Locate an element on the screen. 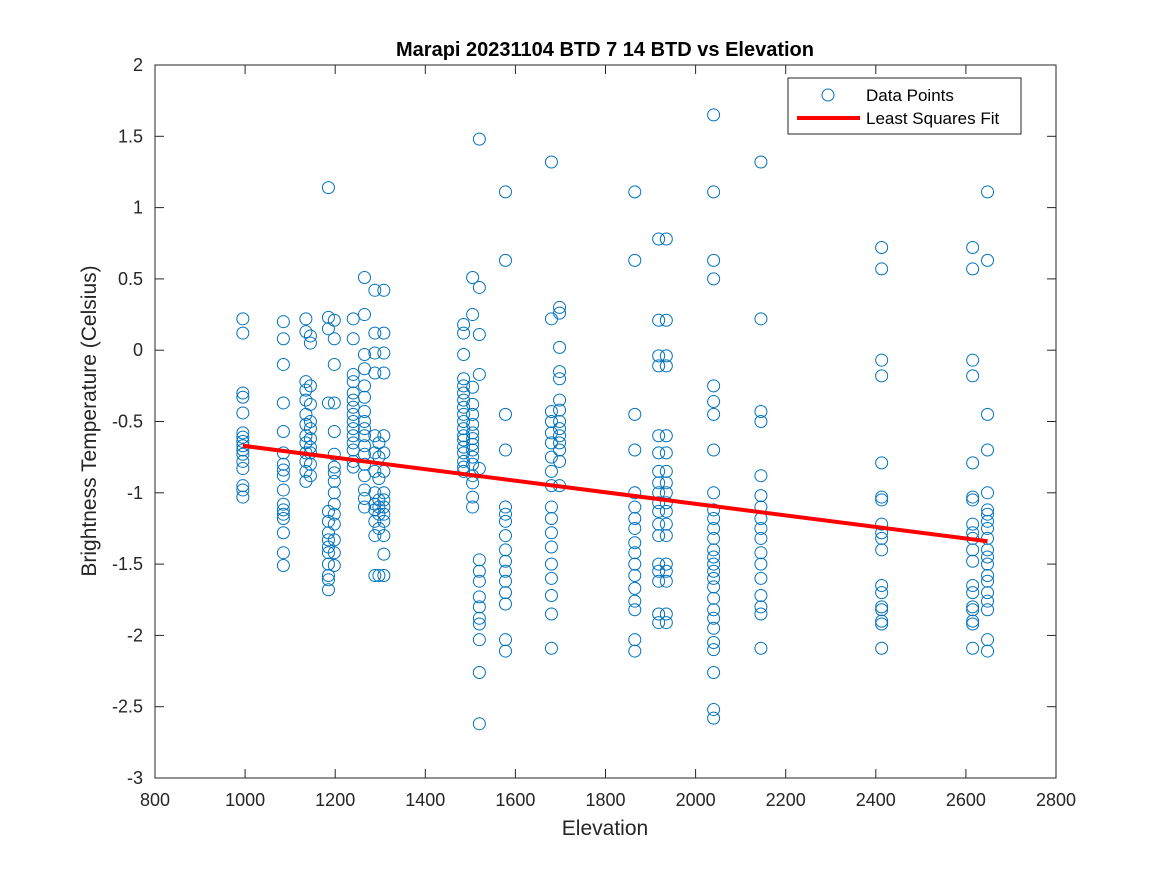 The image size is (1167, 875). legend: Data Points Least Squares Fit is located at coordinates (904, 106).